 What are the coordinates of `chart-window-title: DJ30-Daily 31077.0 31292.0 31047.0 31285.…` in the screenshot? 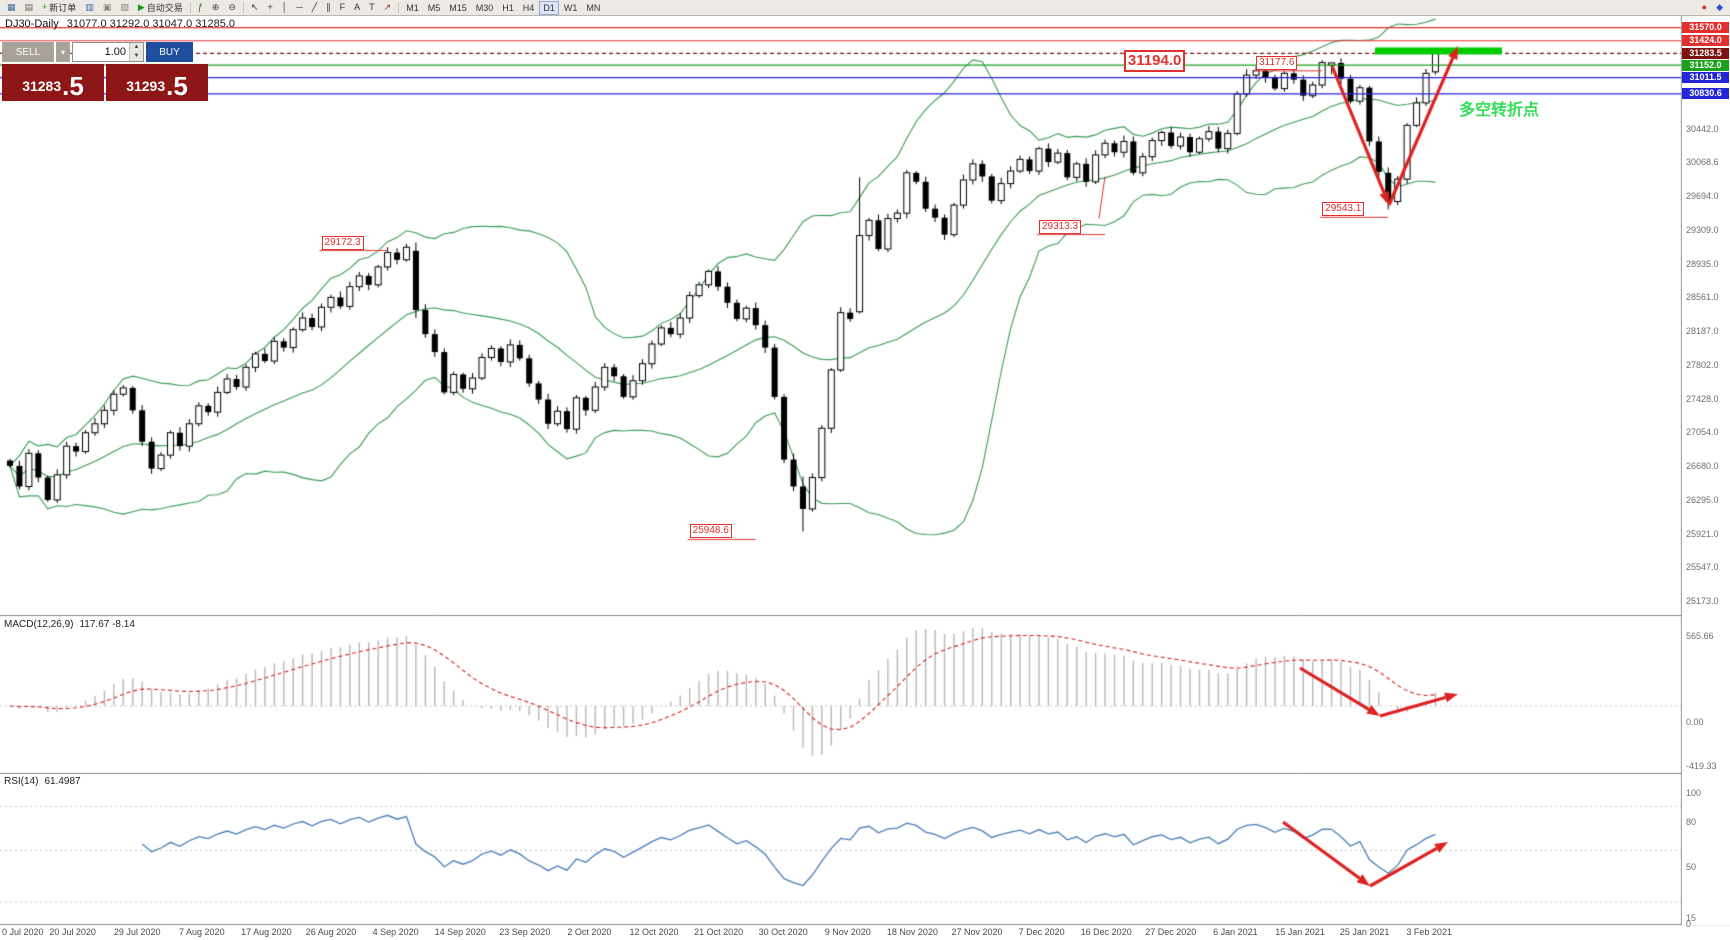 It's located at (120, 24).